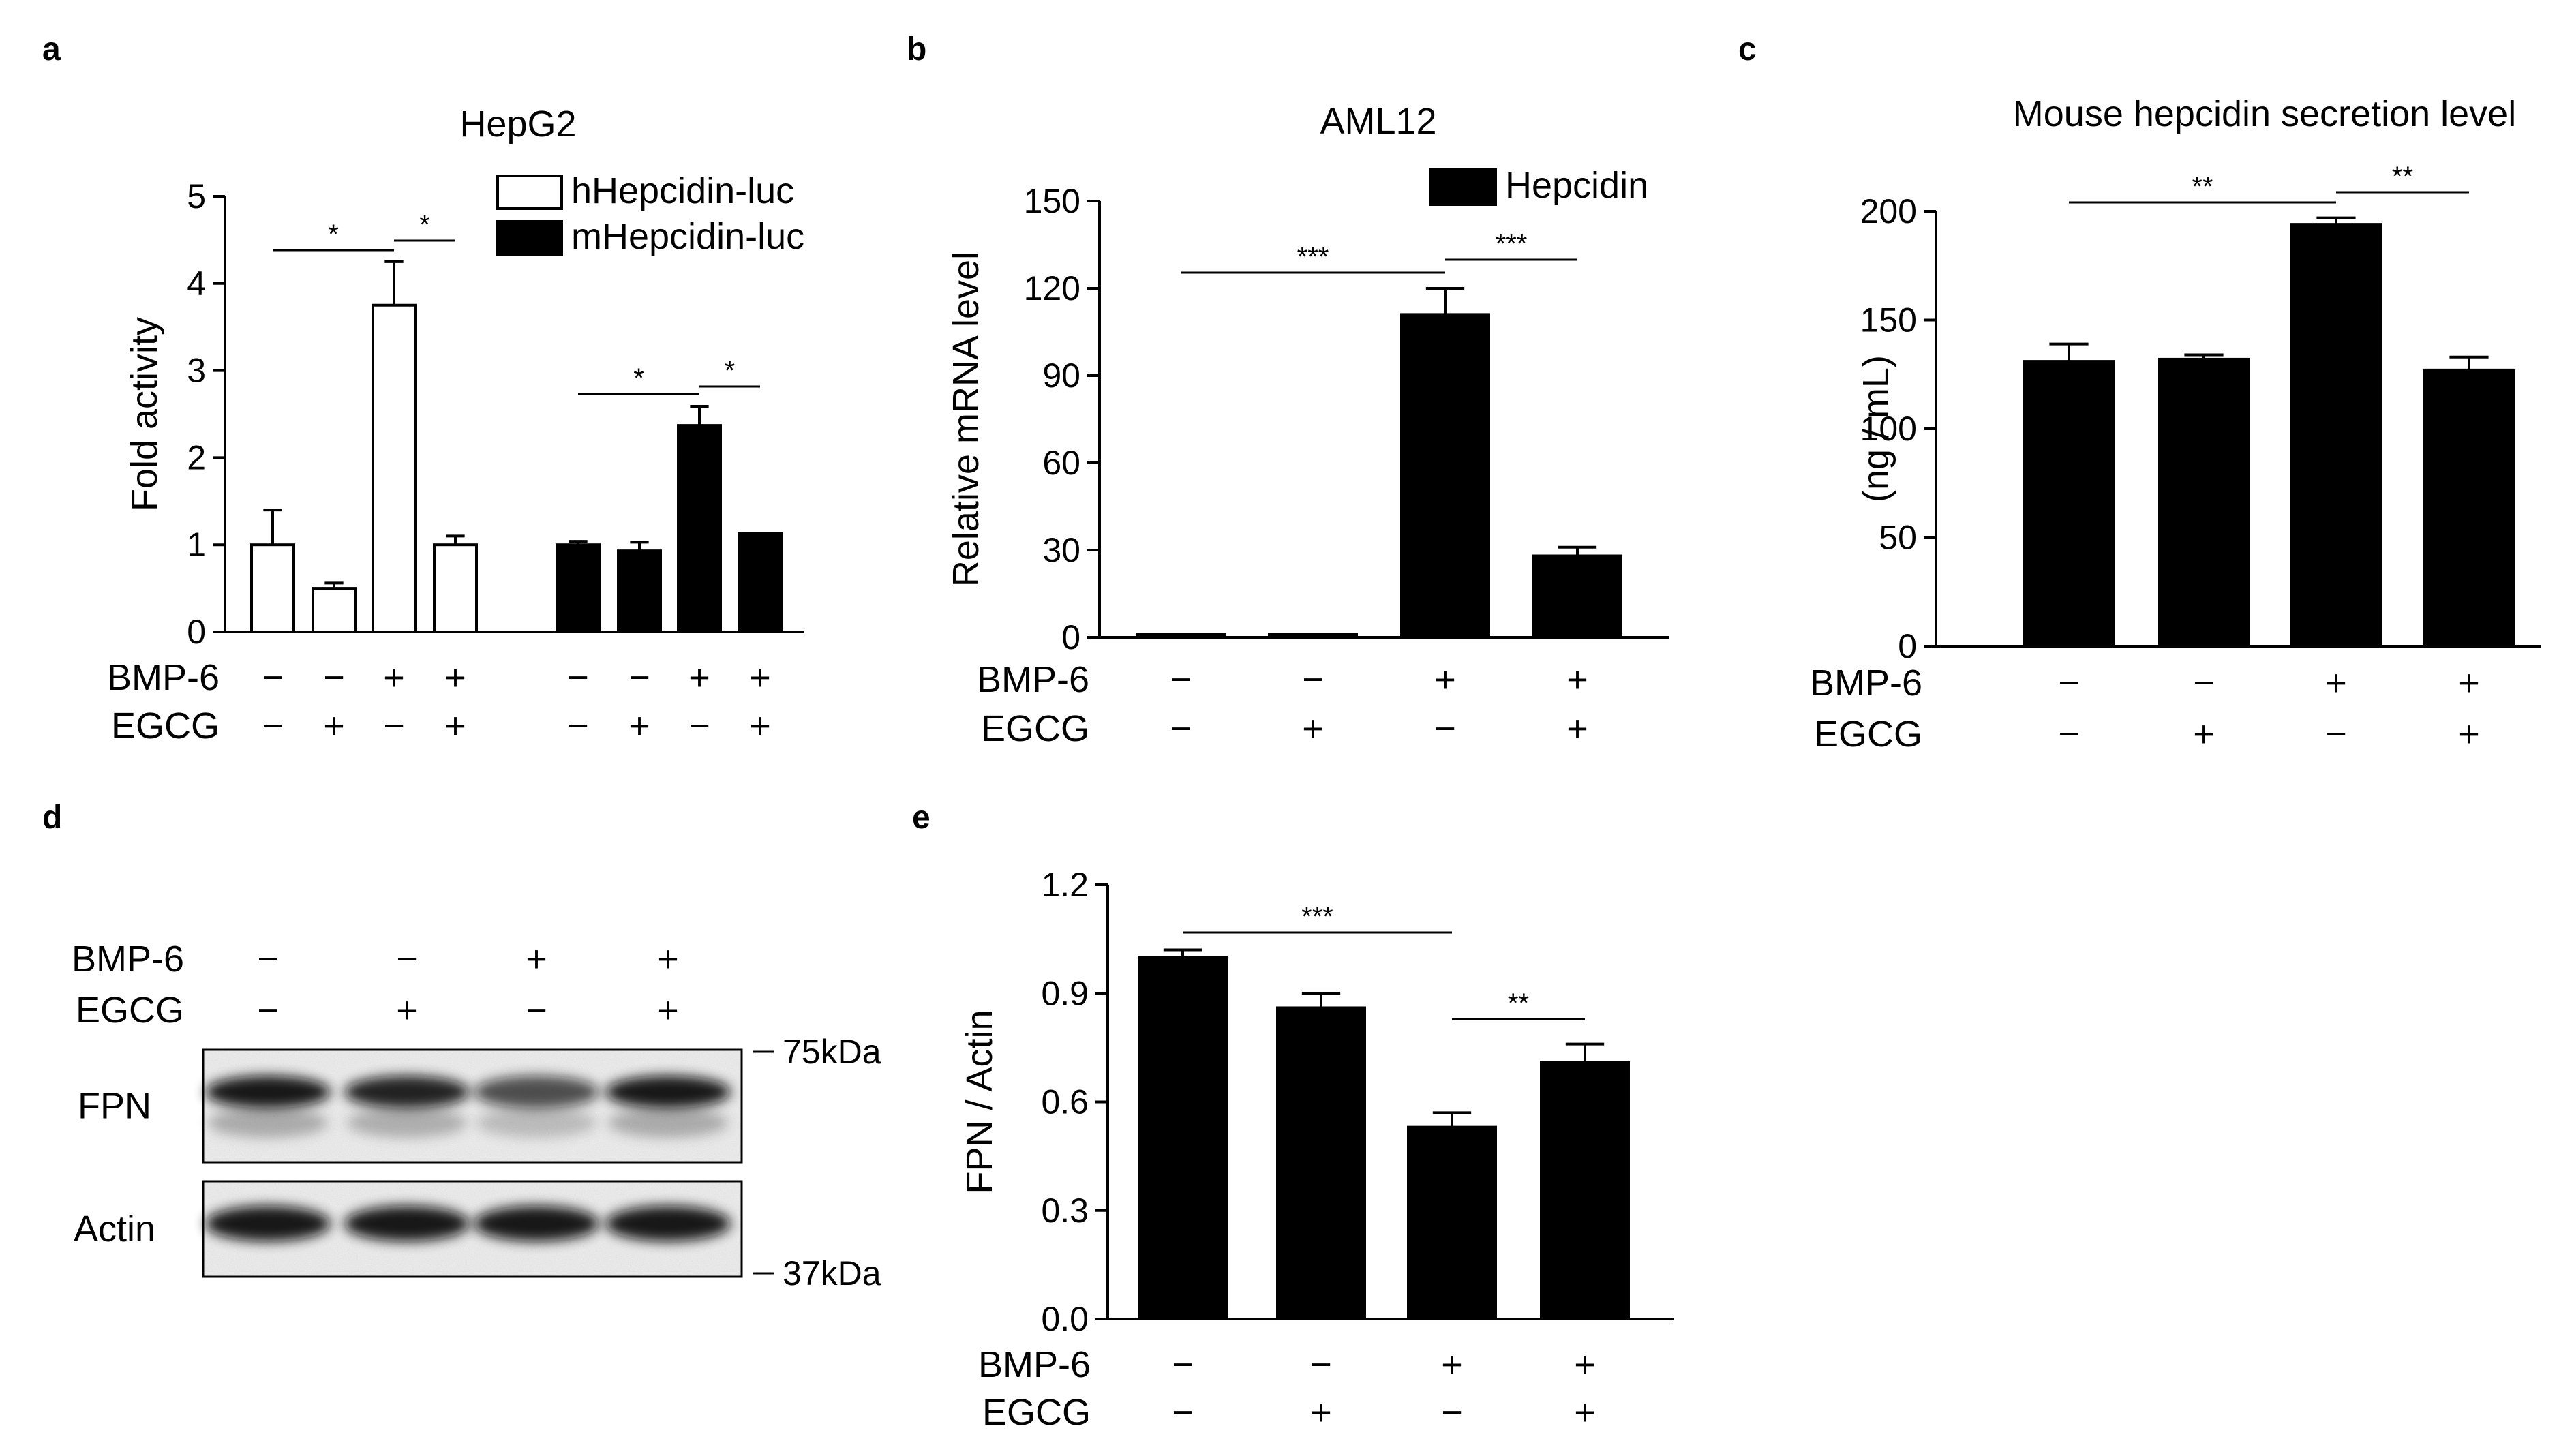  Describe the element at coordinates (1313, 257) in the screenshot. I see `significance-label: ***` at that location.